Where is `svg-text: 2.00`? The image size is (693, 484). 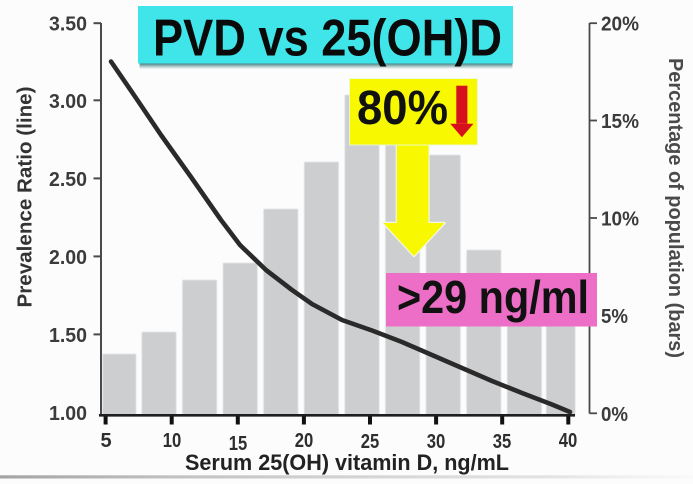
svg-text: 2.00 is located at coordinates (68, 257).